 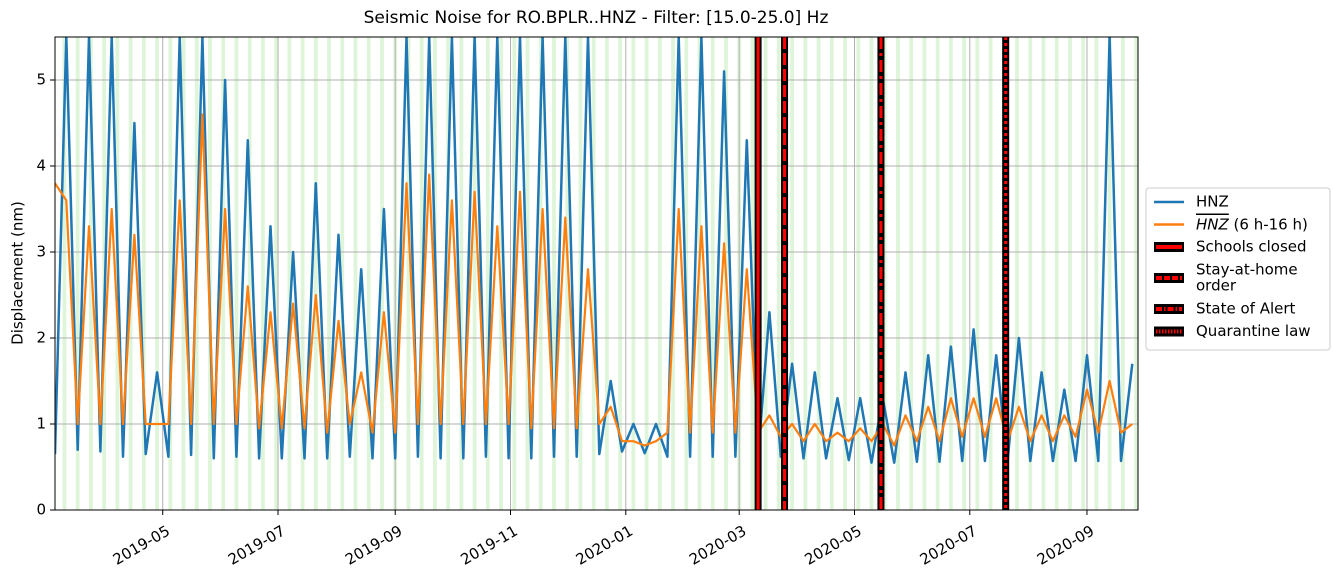 I want to click on legend-label: State of Alert, so click(x=1246, y=309).